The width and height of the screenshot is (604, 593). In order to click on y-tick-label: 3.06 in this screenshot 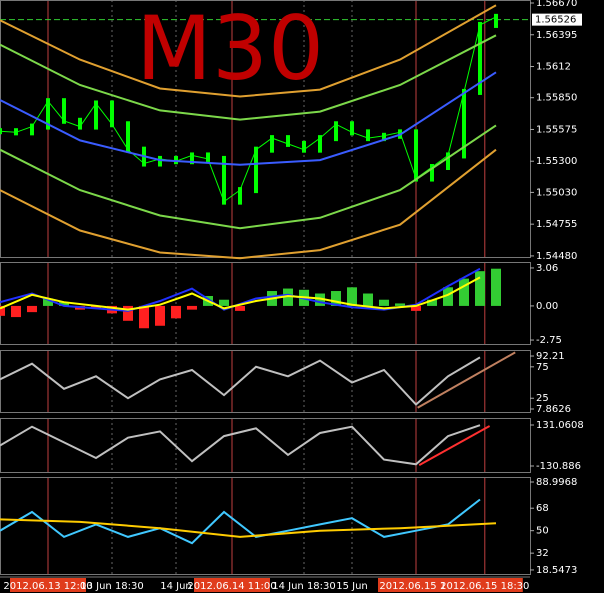, I will do `click(547, 268)`.